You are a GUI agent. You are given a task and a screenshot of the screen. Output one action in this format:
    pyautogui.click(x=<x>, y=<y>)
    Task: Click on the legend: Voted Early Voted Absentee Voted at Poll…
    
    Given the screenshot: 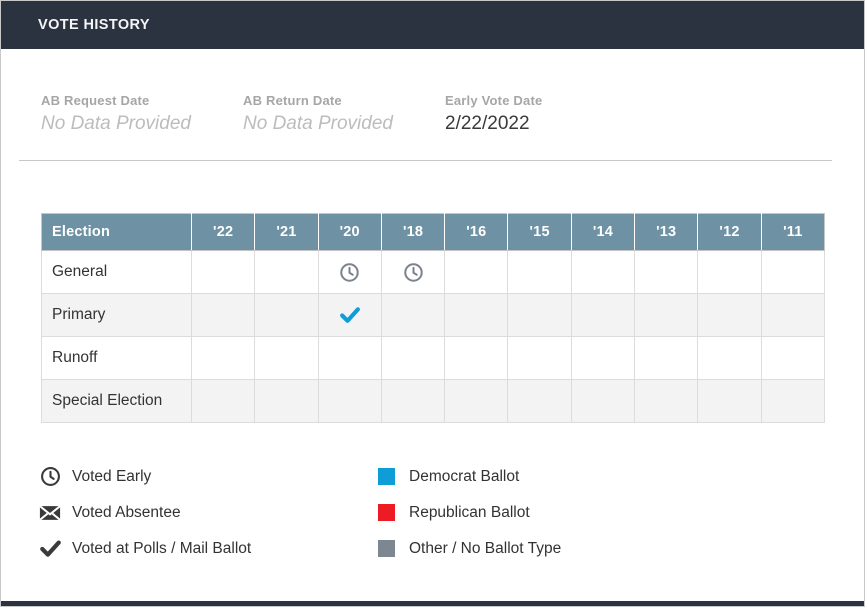 What is the action you would take?
    pyautogui.click(x=451, y=512)
    